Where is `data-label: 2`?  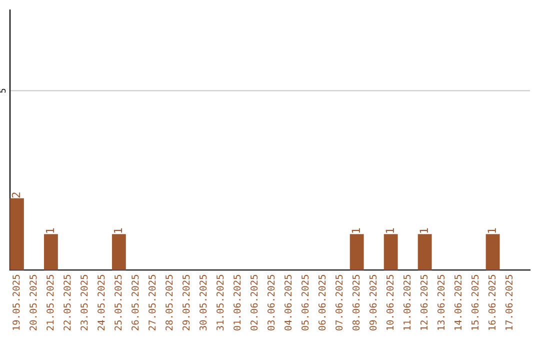
data-label: 2 is located at coordinates (16, 195).